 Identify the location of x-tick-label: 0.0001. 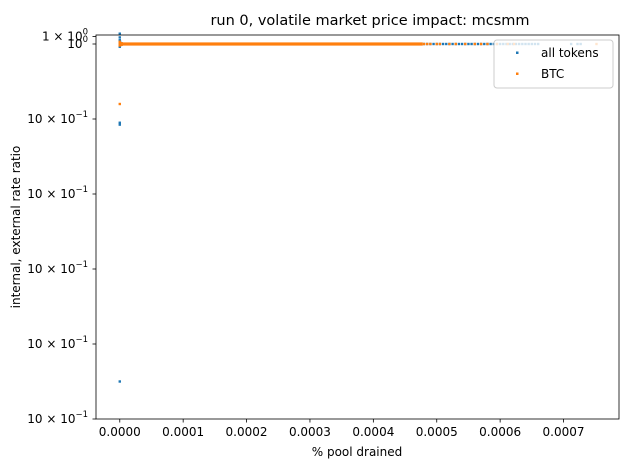
(183, 432).